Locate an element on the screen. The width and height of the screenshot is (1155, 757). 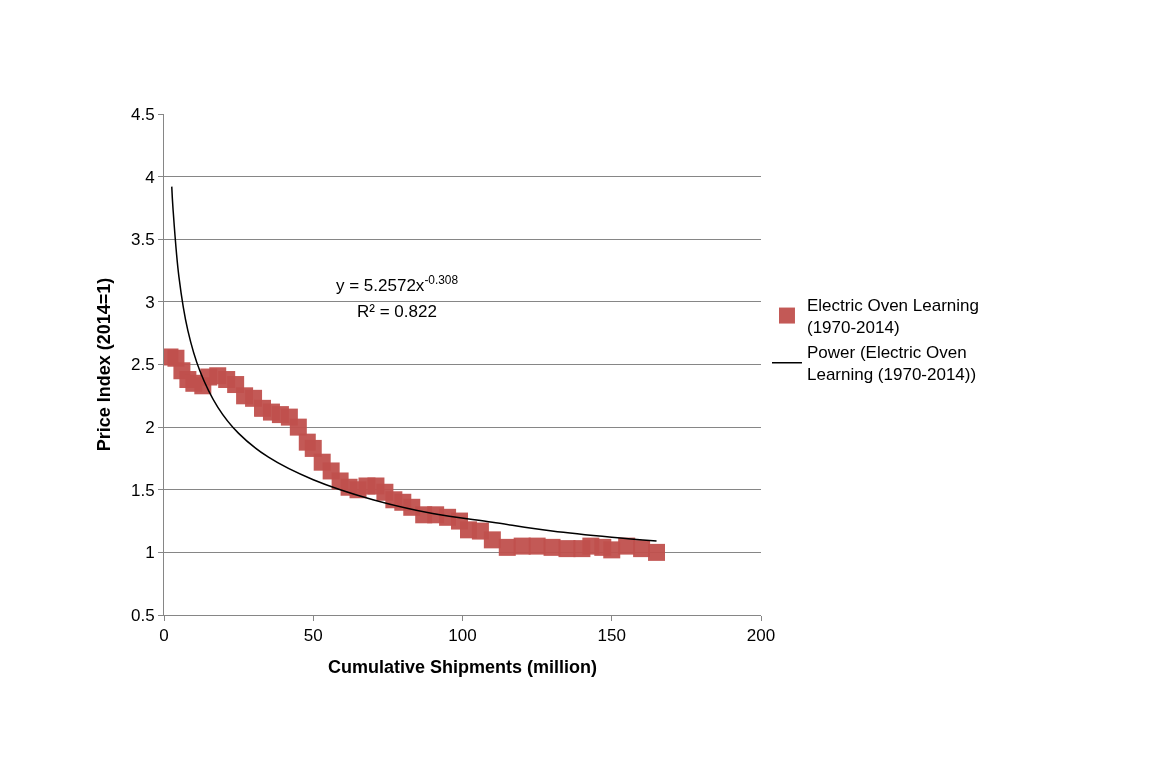
y-axis-title: Price Index (2014=1) is located at coordinates (104, 364).